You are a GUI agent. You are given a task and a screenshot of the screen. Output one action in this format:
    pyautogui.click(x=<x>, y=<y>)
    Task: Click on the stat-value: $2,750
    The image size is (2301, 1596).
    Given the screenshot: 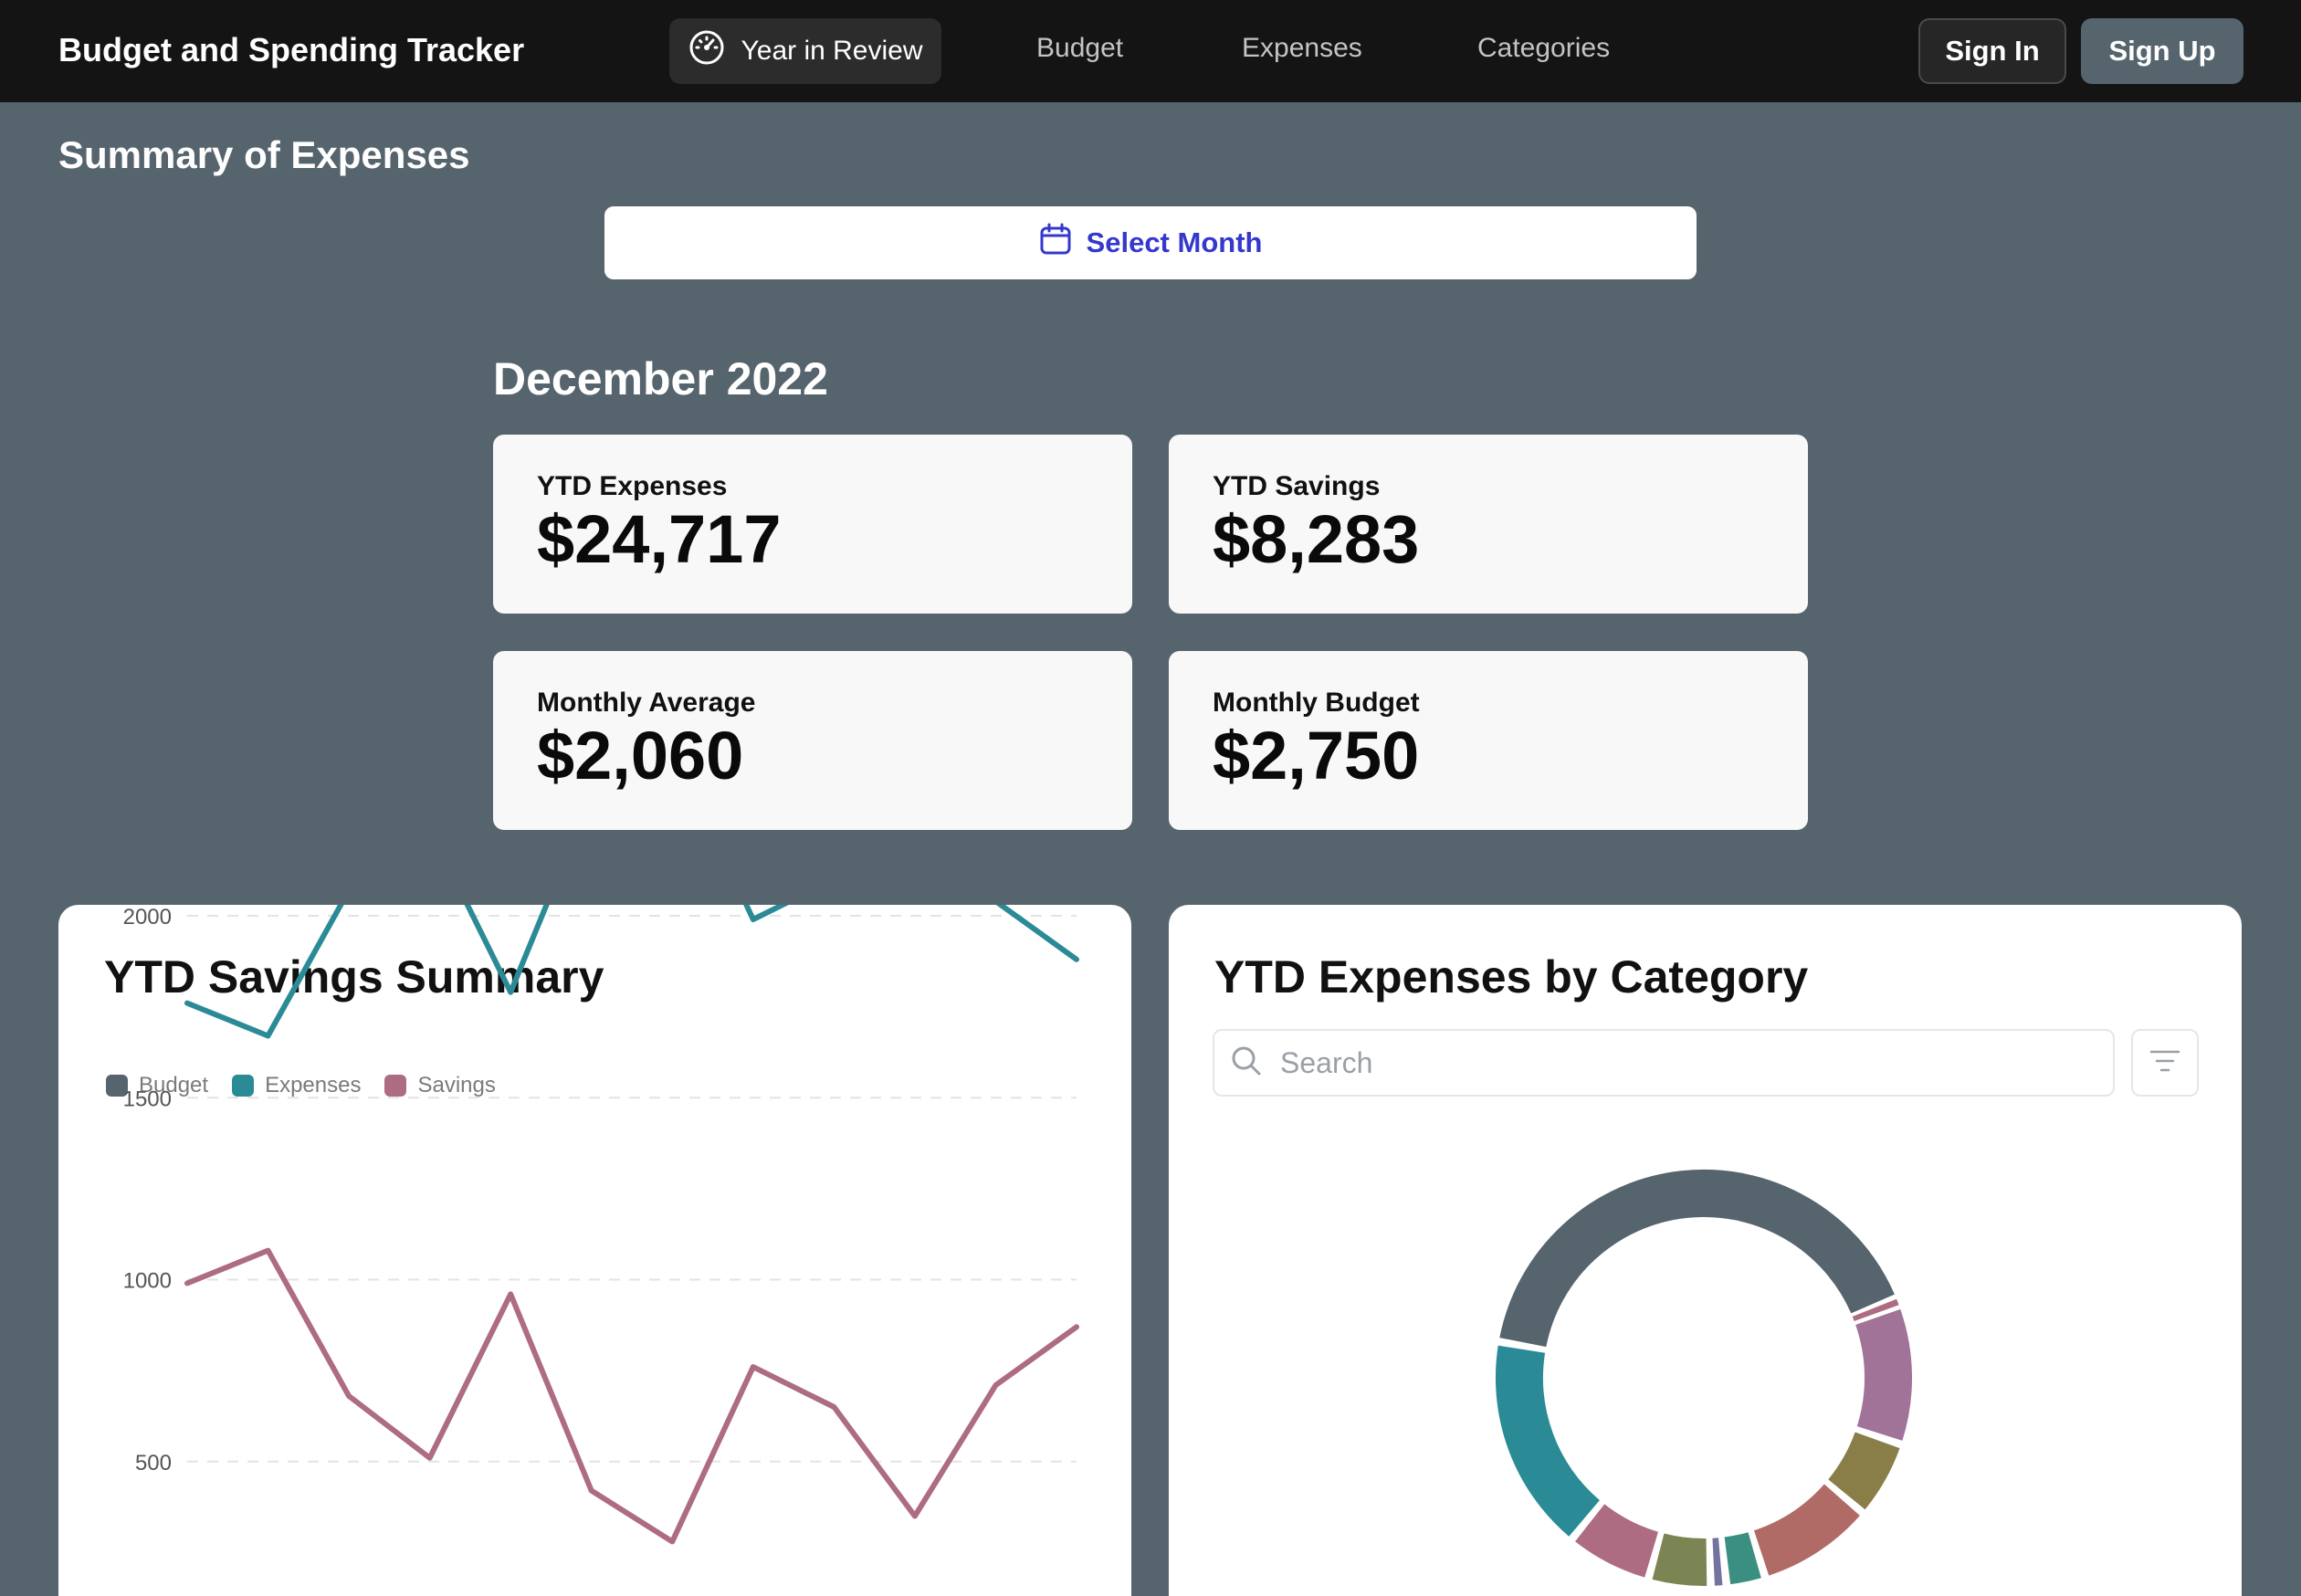 What is the action you would take?
    pyautogui.click(x=1316, y=756)
    